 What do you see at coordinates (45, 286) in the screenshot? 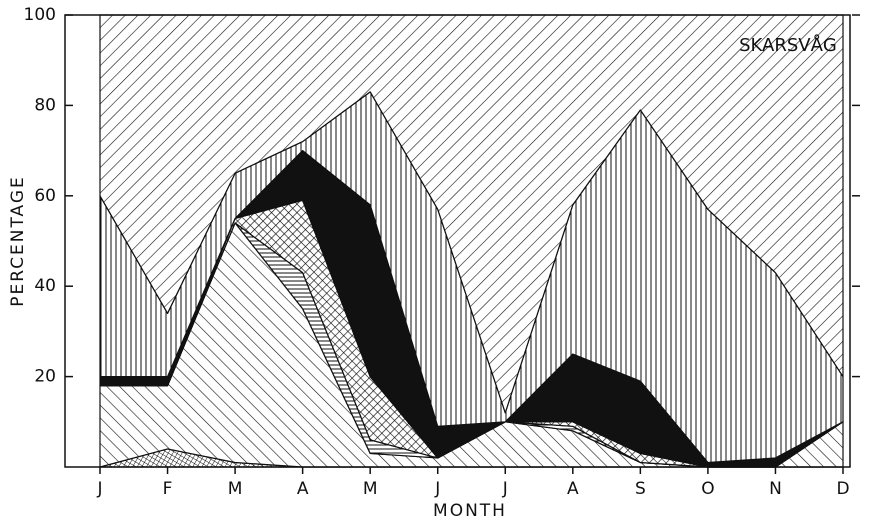
I see `y-tick-label: 40` at bounding box center [45, 286].